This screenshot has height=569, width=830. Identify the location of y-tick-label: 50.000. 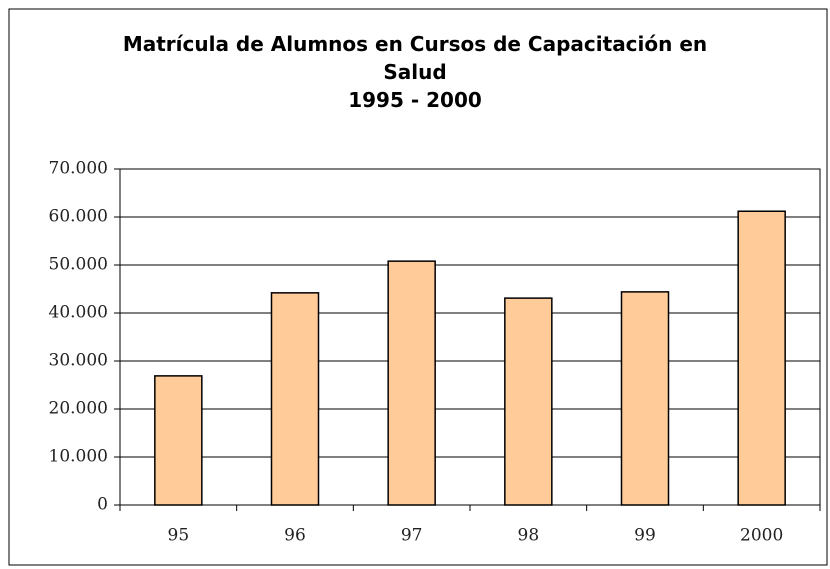
(78, 265).